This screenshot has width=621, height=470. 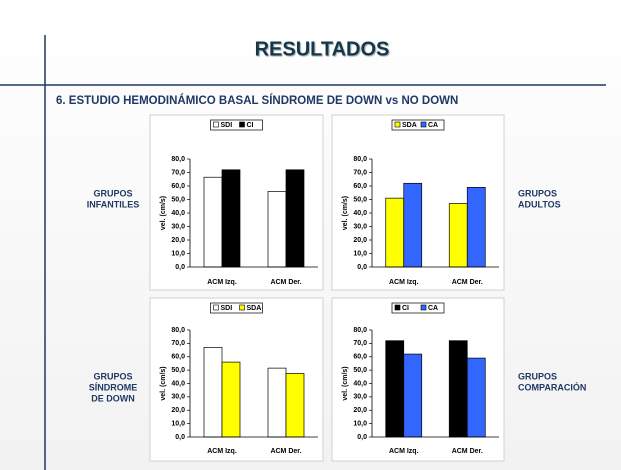 I want to click on group-label: DE DOWN, so click(x=113, y=398).